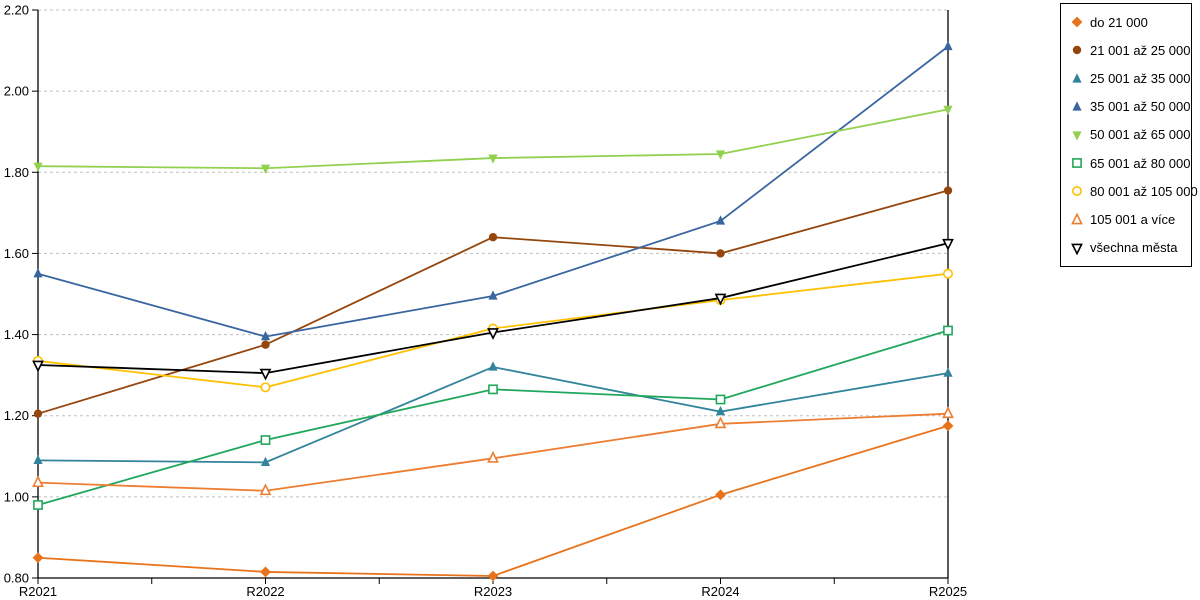 The height and width of the screenshot is (600, 1200). Describe the element at coordinates (1077, 22) in the screenshot. I see `diamond-marker-icon` at that location.